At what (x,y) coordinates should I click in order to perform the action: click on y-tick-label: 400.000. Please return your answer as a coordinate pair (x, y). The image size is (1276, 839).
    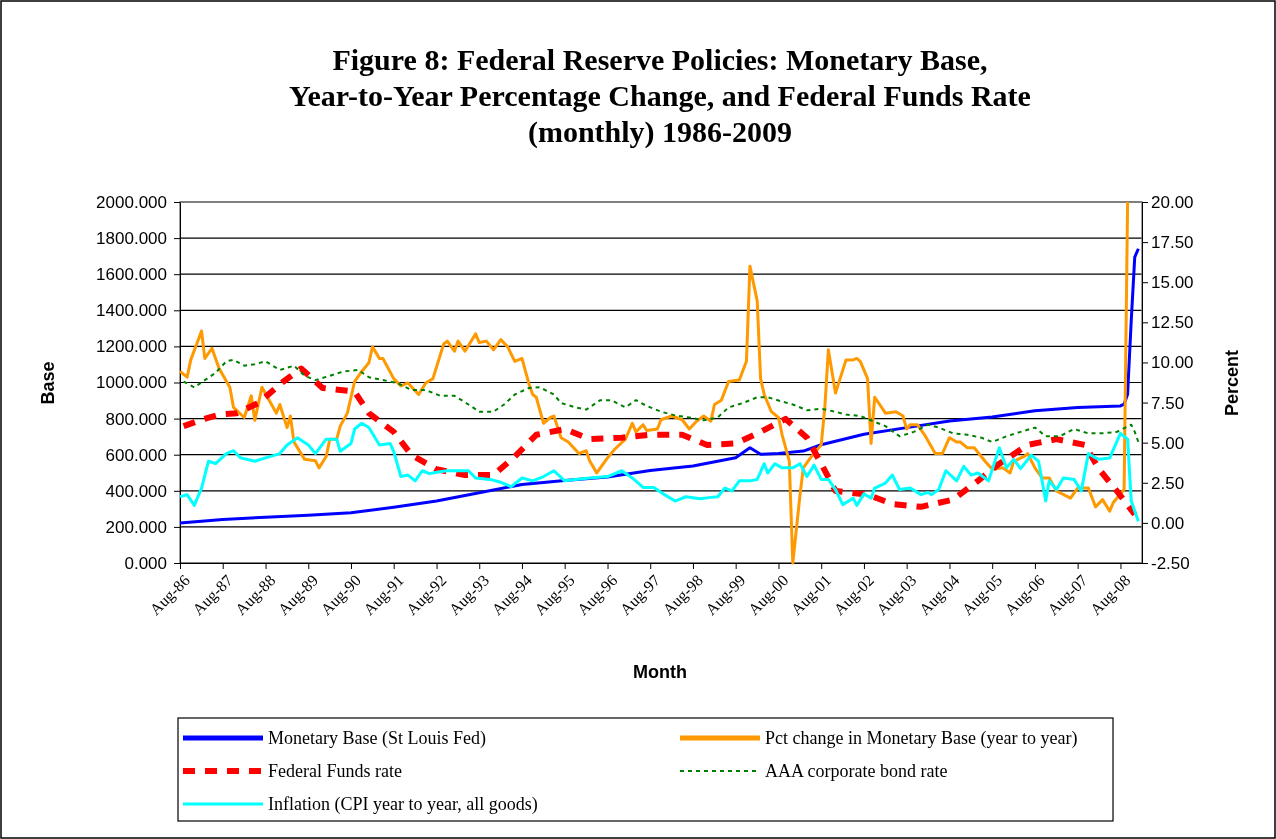
    Looking at the image, I should click on (136, 491).